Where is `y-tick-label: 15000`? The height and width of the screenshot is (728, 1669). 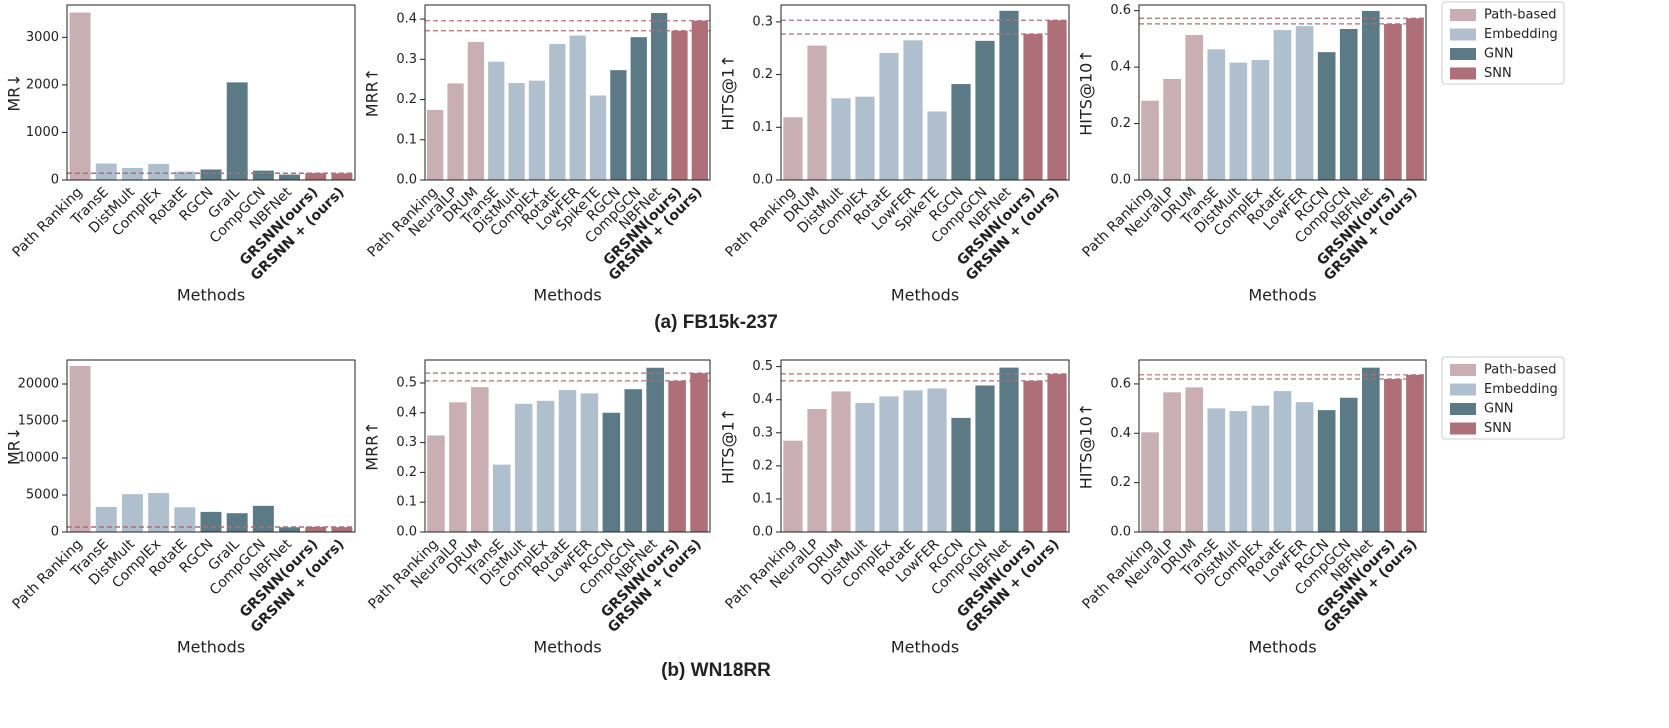 y-tick-label: 15000 is located at coordinates (38, 420).